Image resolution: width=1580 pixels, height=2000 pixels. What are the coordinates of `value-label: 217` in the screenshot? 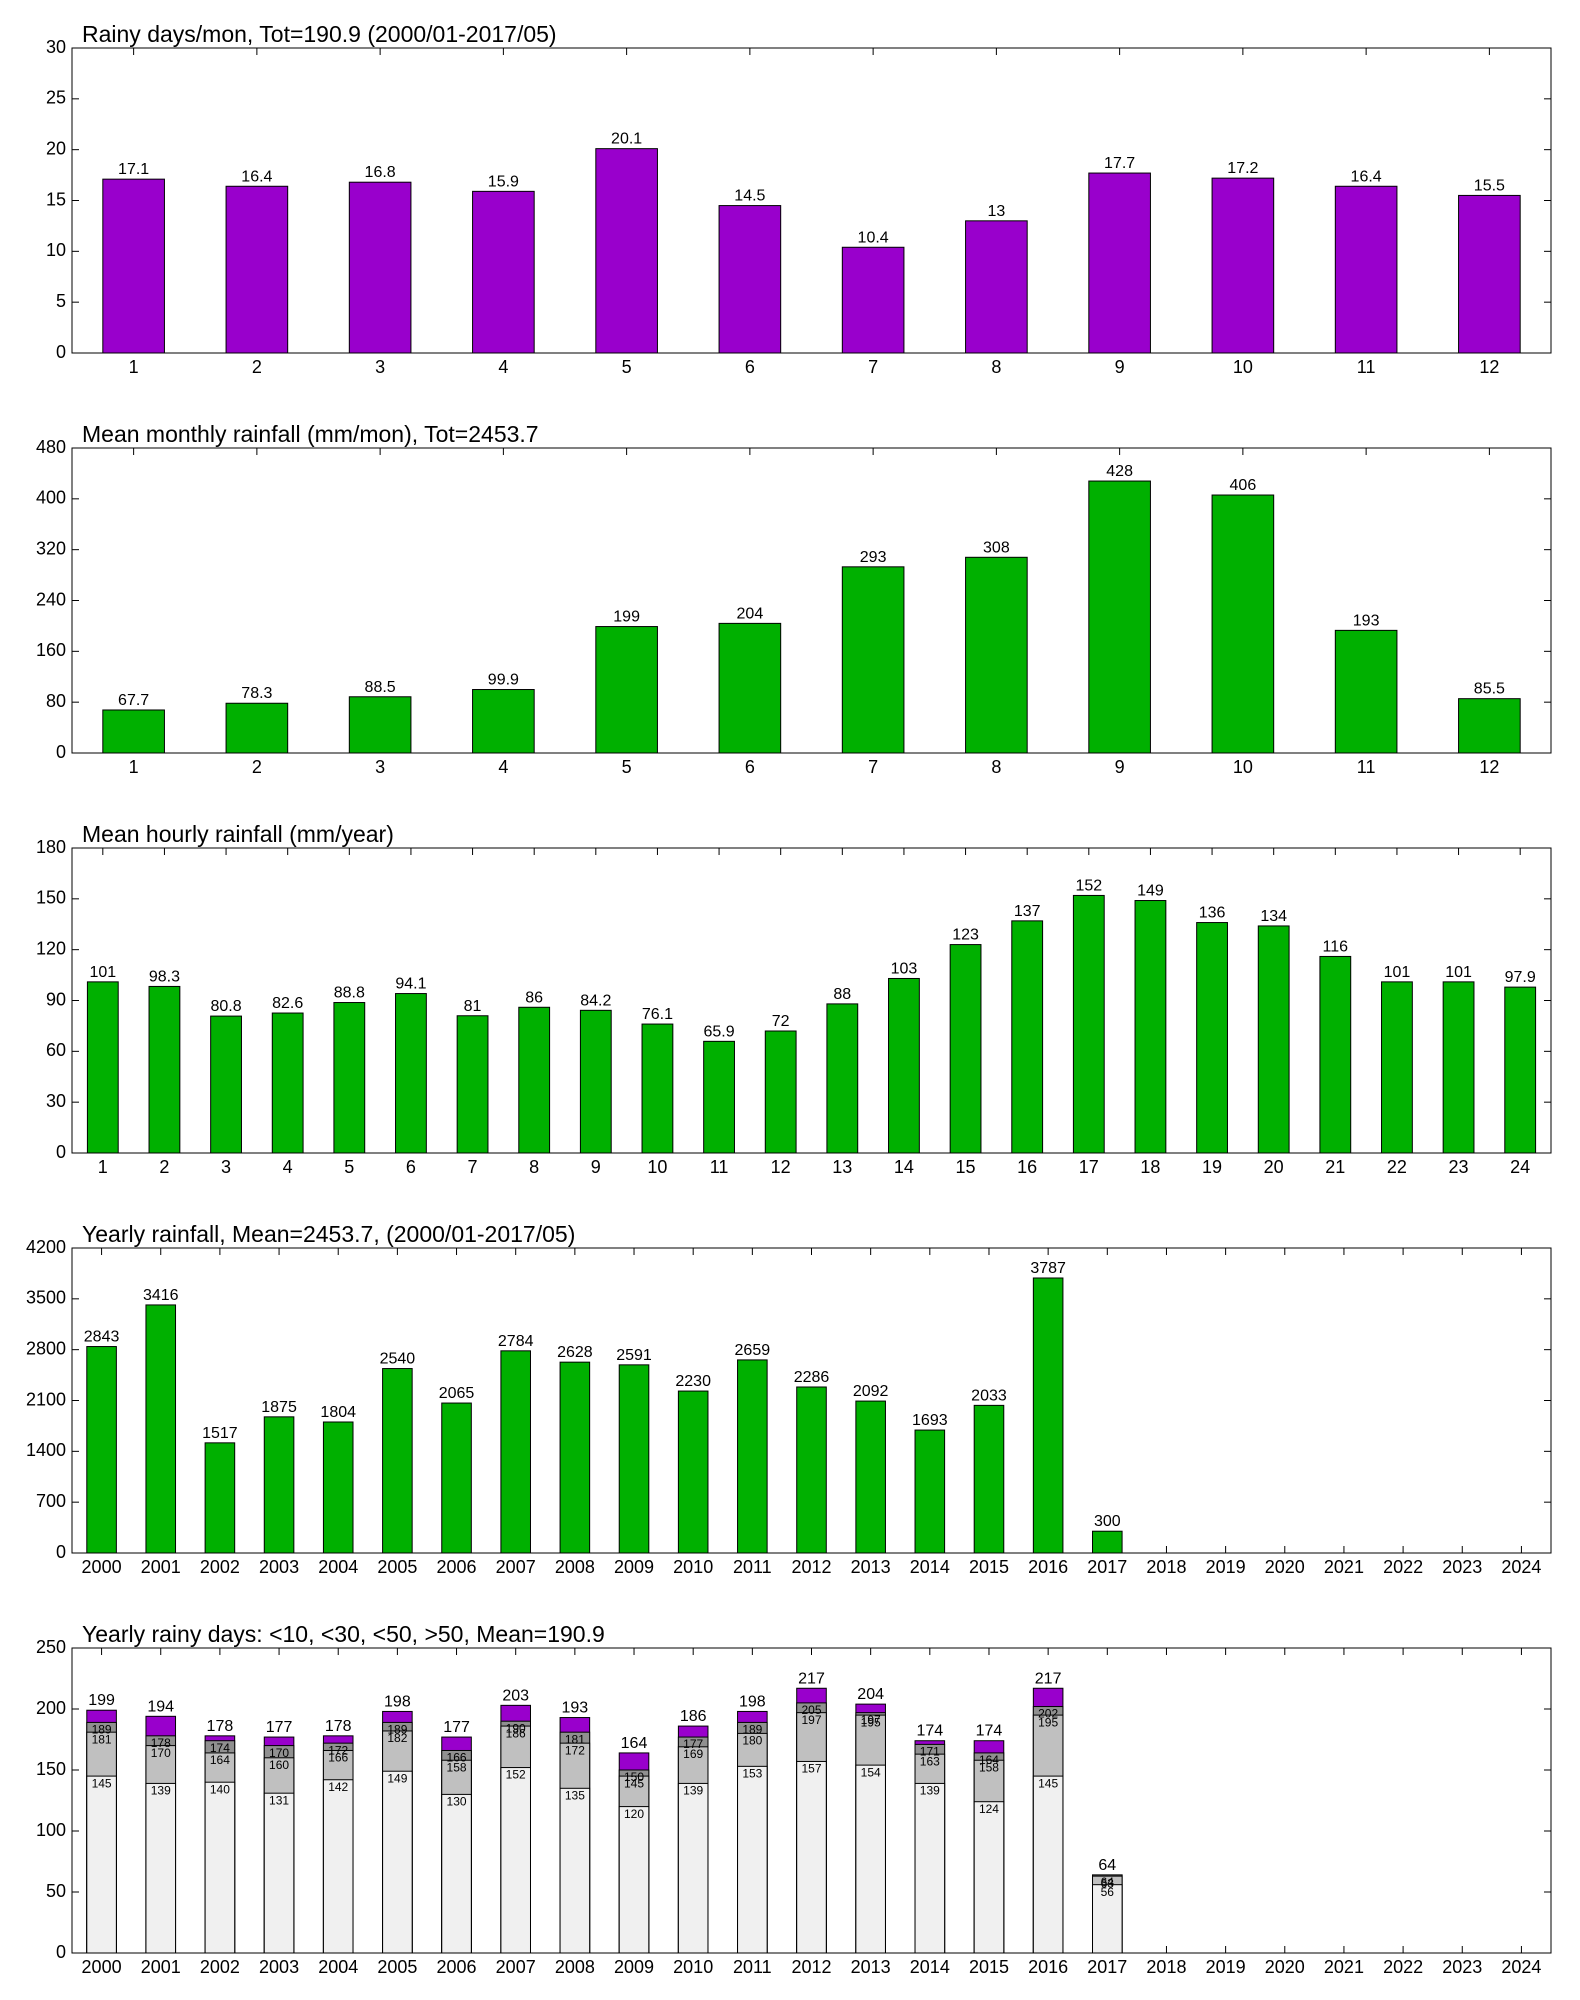 It's located at (811, 1678).